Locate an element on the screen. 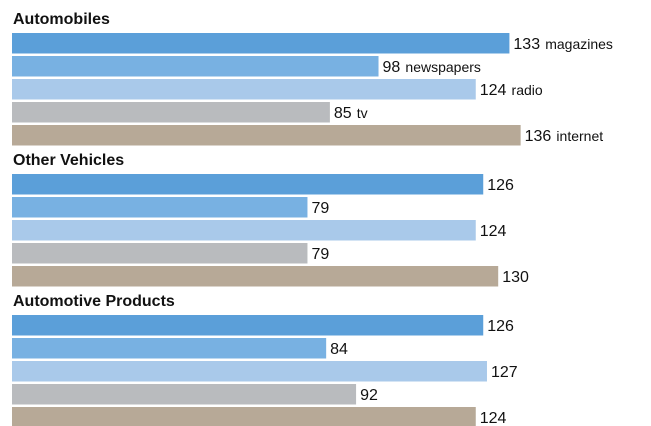 Image resolution: width=651 pixels, height=426 pixels. value-label-internet-1: 136 is located at coordinates (538, 136).